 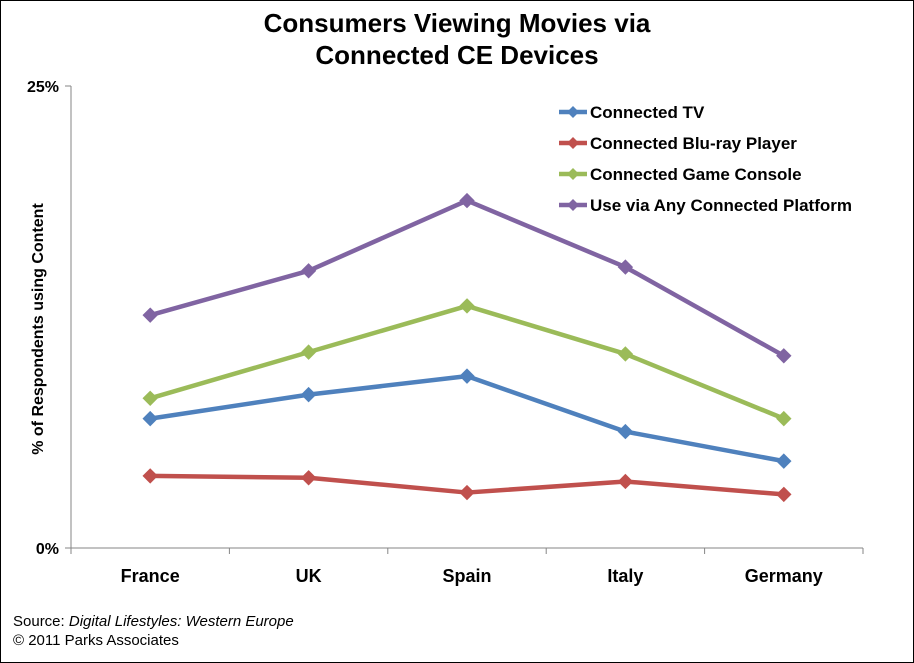 I want to click on source-title: Digital Lifestyles: Western Europe, so click(x=181, y=621).